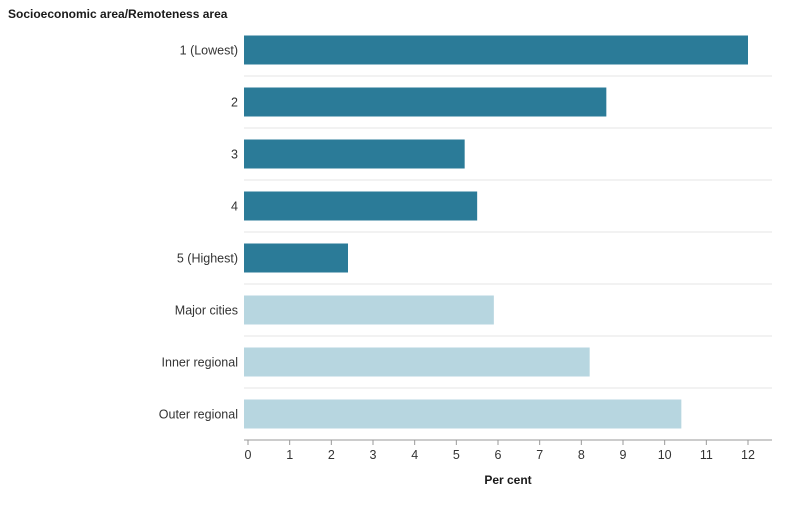  Describe the element at coordinates (665, 455) in the screenshot. I see `x-tick-label: 10` at that location.